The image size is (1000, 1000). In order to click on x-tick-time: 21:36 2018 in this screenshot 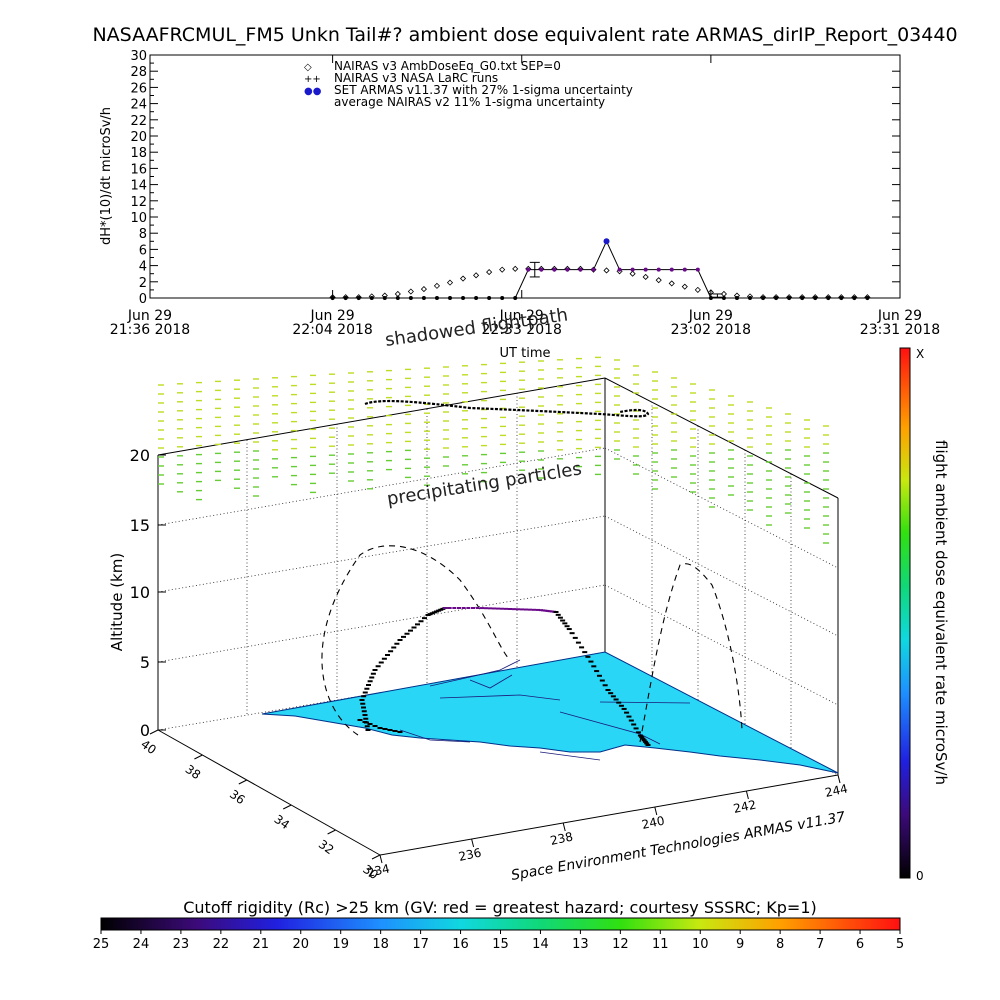, I will do `click(150, 330)`.